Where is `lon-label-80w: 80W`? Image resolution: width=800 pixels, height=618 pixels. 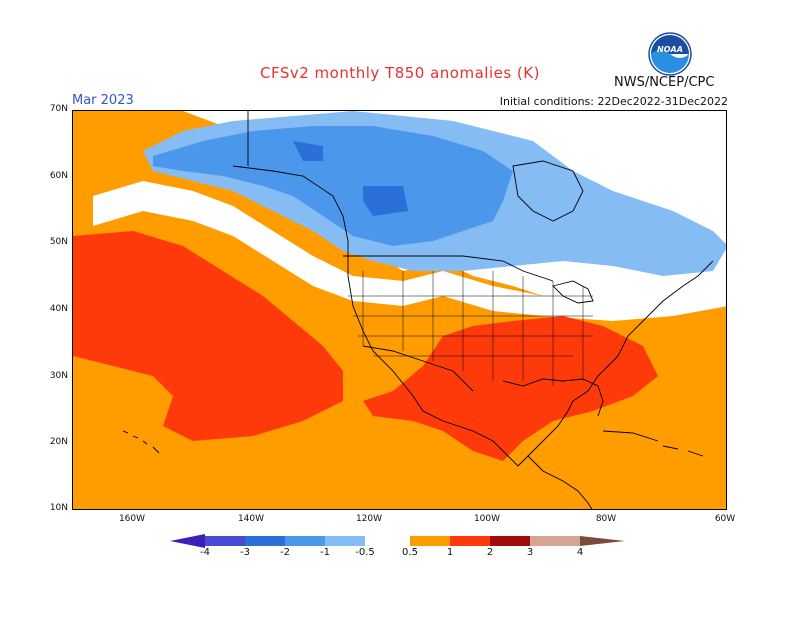 lon-label-80w: 80W is located at coordinates (606, 519).